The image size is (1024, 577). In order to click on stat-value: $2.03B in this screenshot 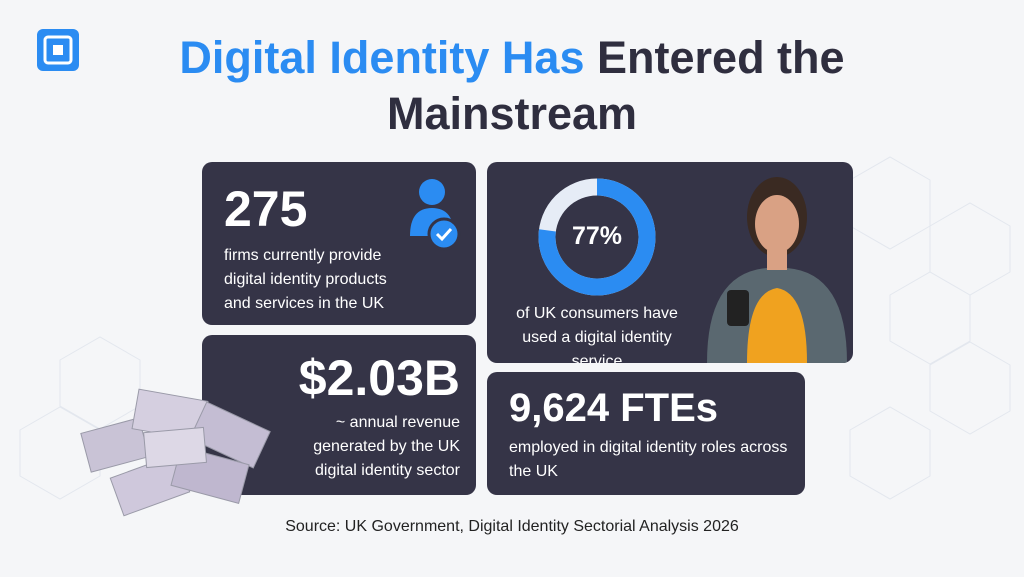, I will do `click(379, 378)`.